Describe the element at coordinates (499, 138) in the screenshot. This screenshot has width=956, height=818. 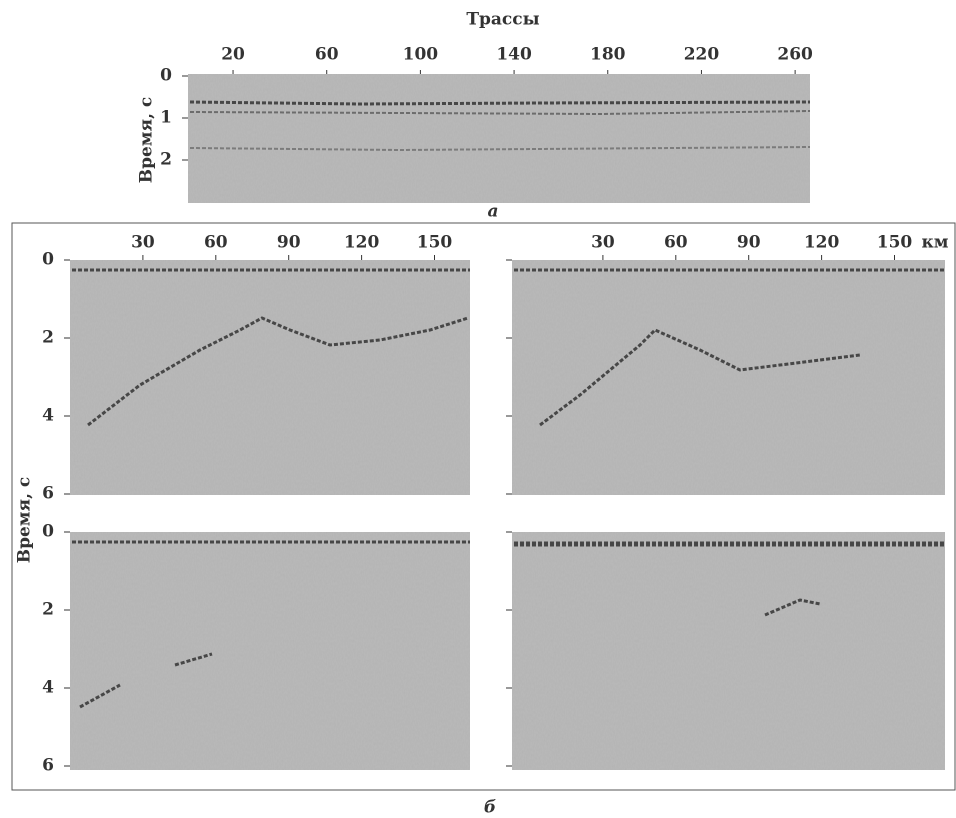
I see `seismic-image` at that location.